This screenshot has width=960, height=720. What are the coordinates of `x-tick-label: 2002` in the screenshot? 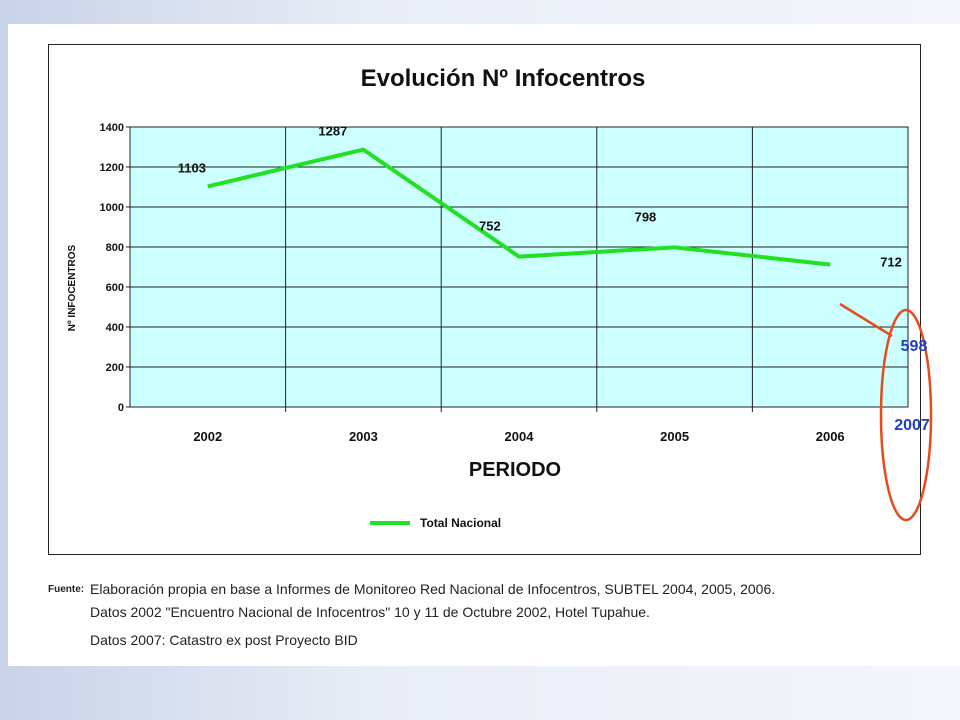 It's located at (207, 436).